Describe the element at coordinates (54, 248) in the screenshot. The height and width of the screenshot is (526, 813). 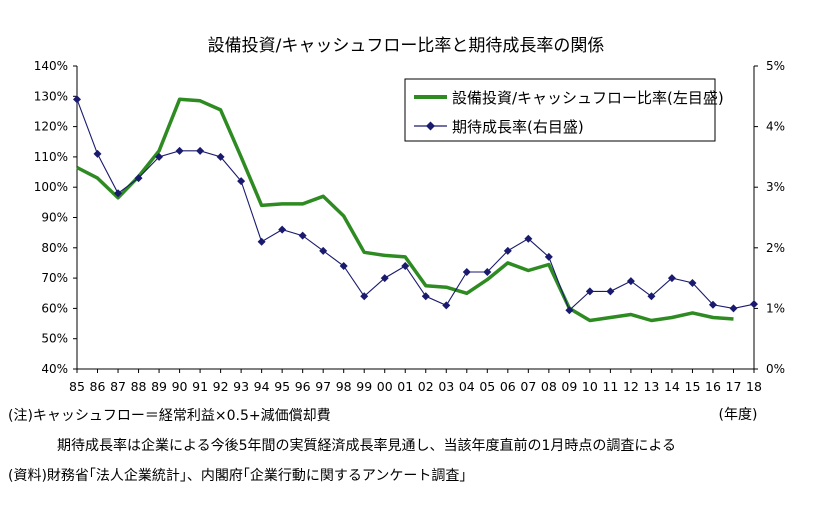
I see `y-left-tick-label: 80%` at that location.